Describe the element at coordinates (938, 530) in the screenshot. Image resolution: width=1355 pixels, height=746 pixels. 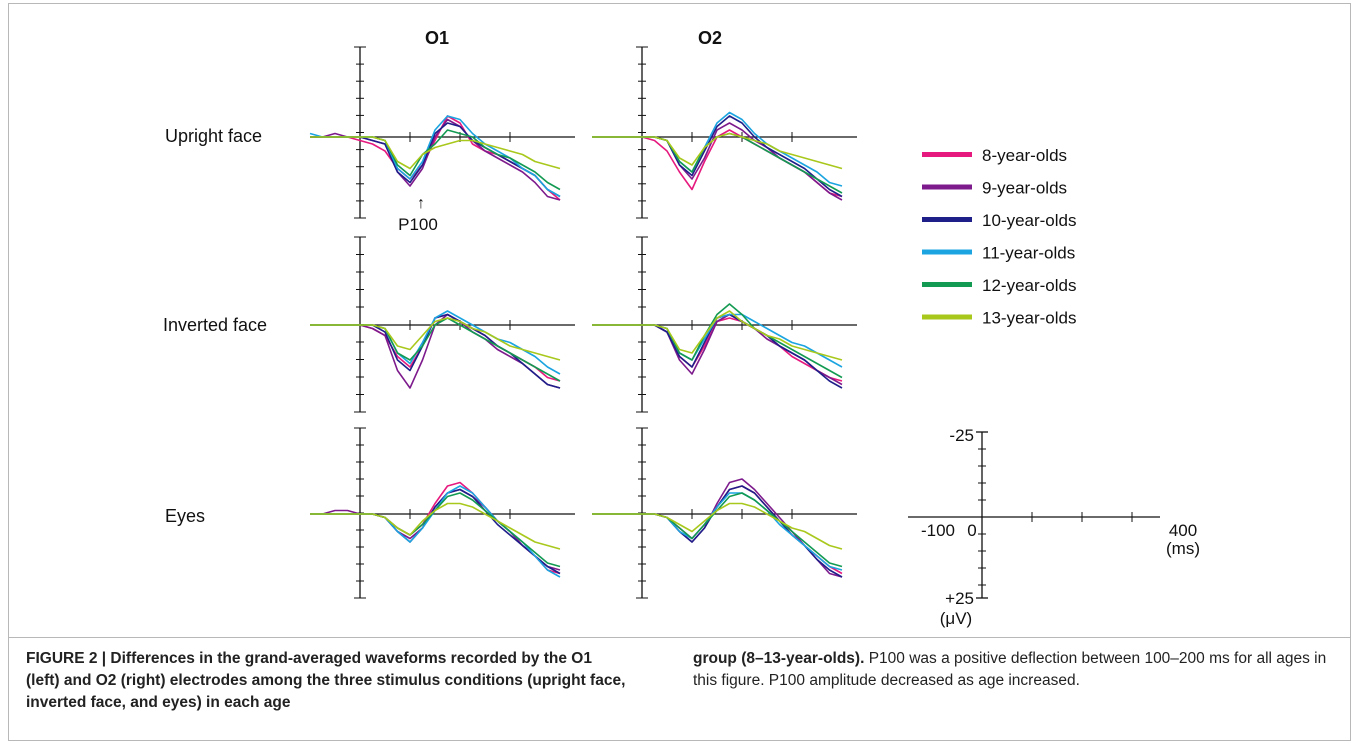
I see `scale-x-left-label: -100` at that location.